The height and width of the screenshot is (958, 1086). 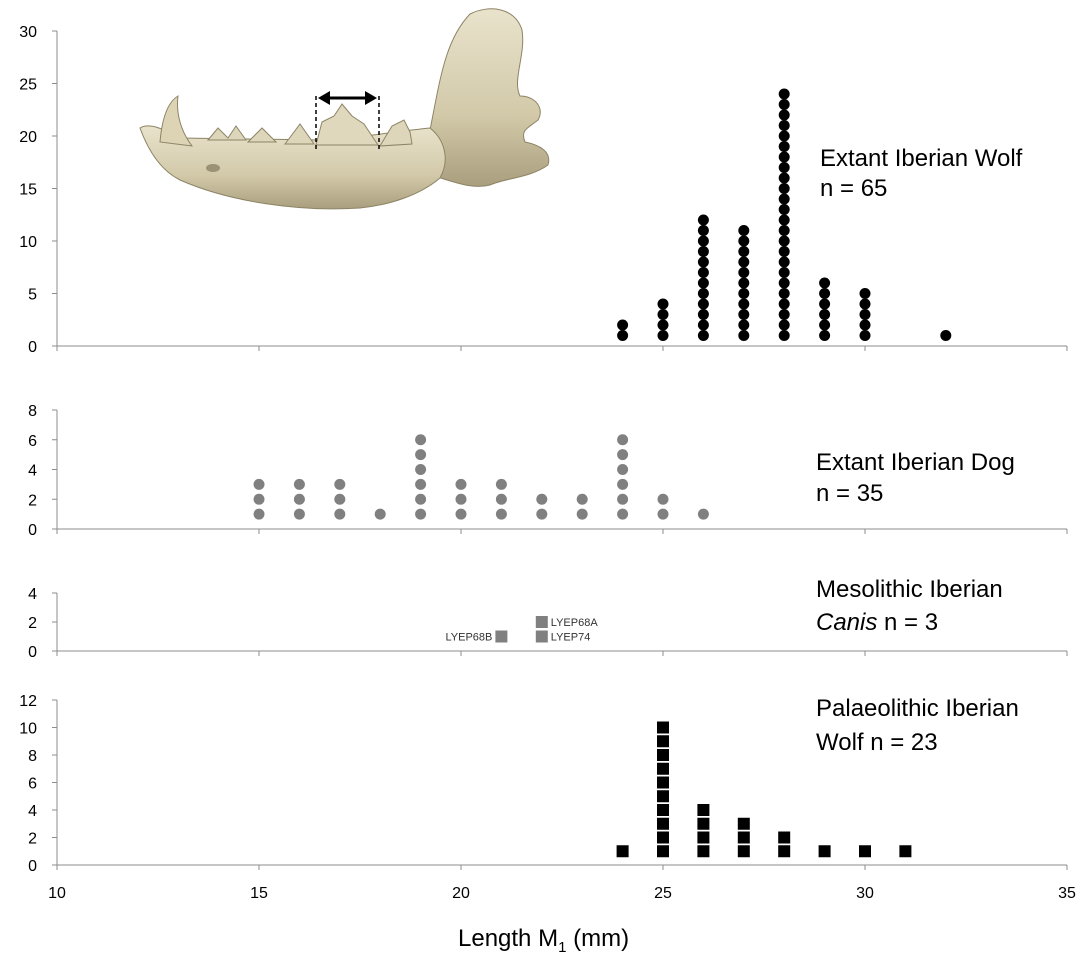 What do you see at coordinates (562, 947) in the screenshot?
I see `x-axis-title-subscript: 1` at bounding box center [562, 947].